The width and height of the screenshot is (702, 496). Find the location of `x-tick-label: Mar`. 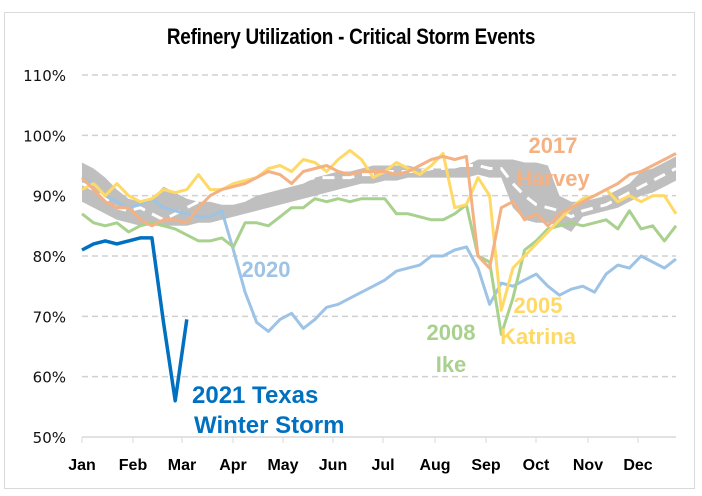

x-tick-label: Mar is located at coordinates (182, 465).